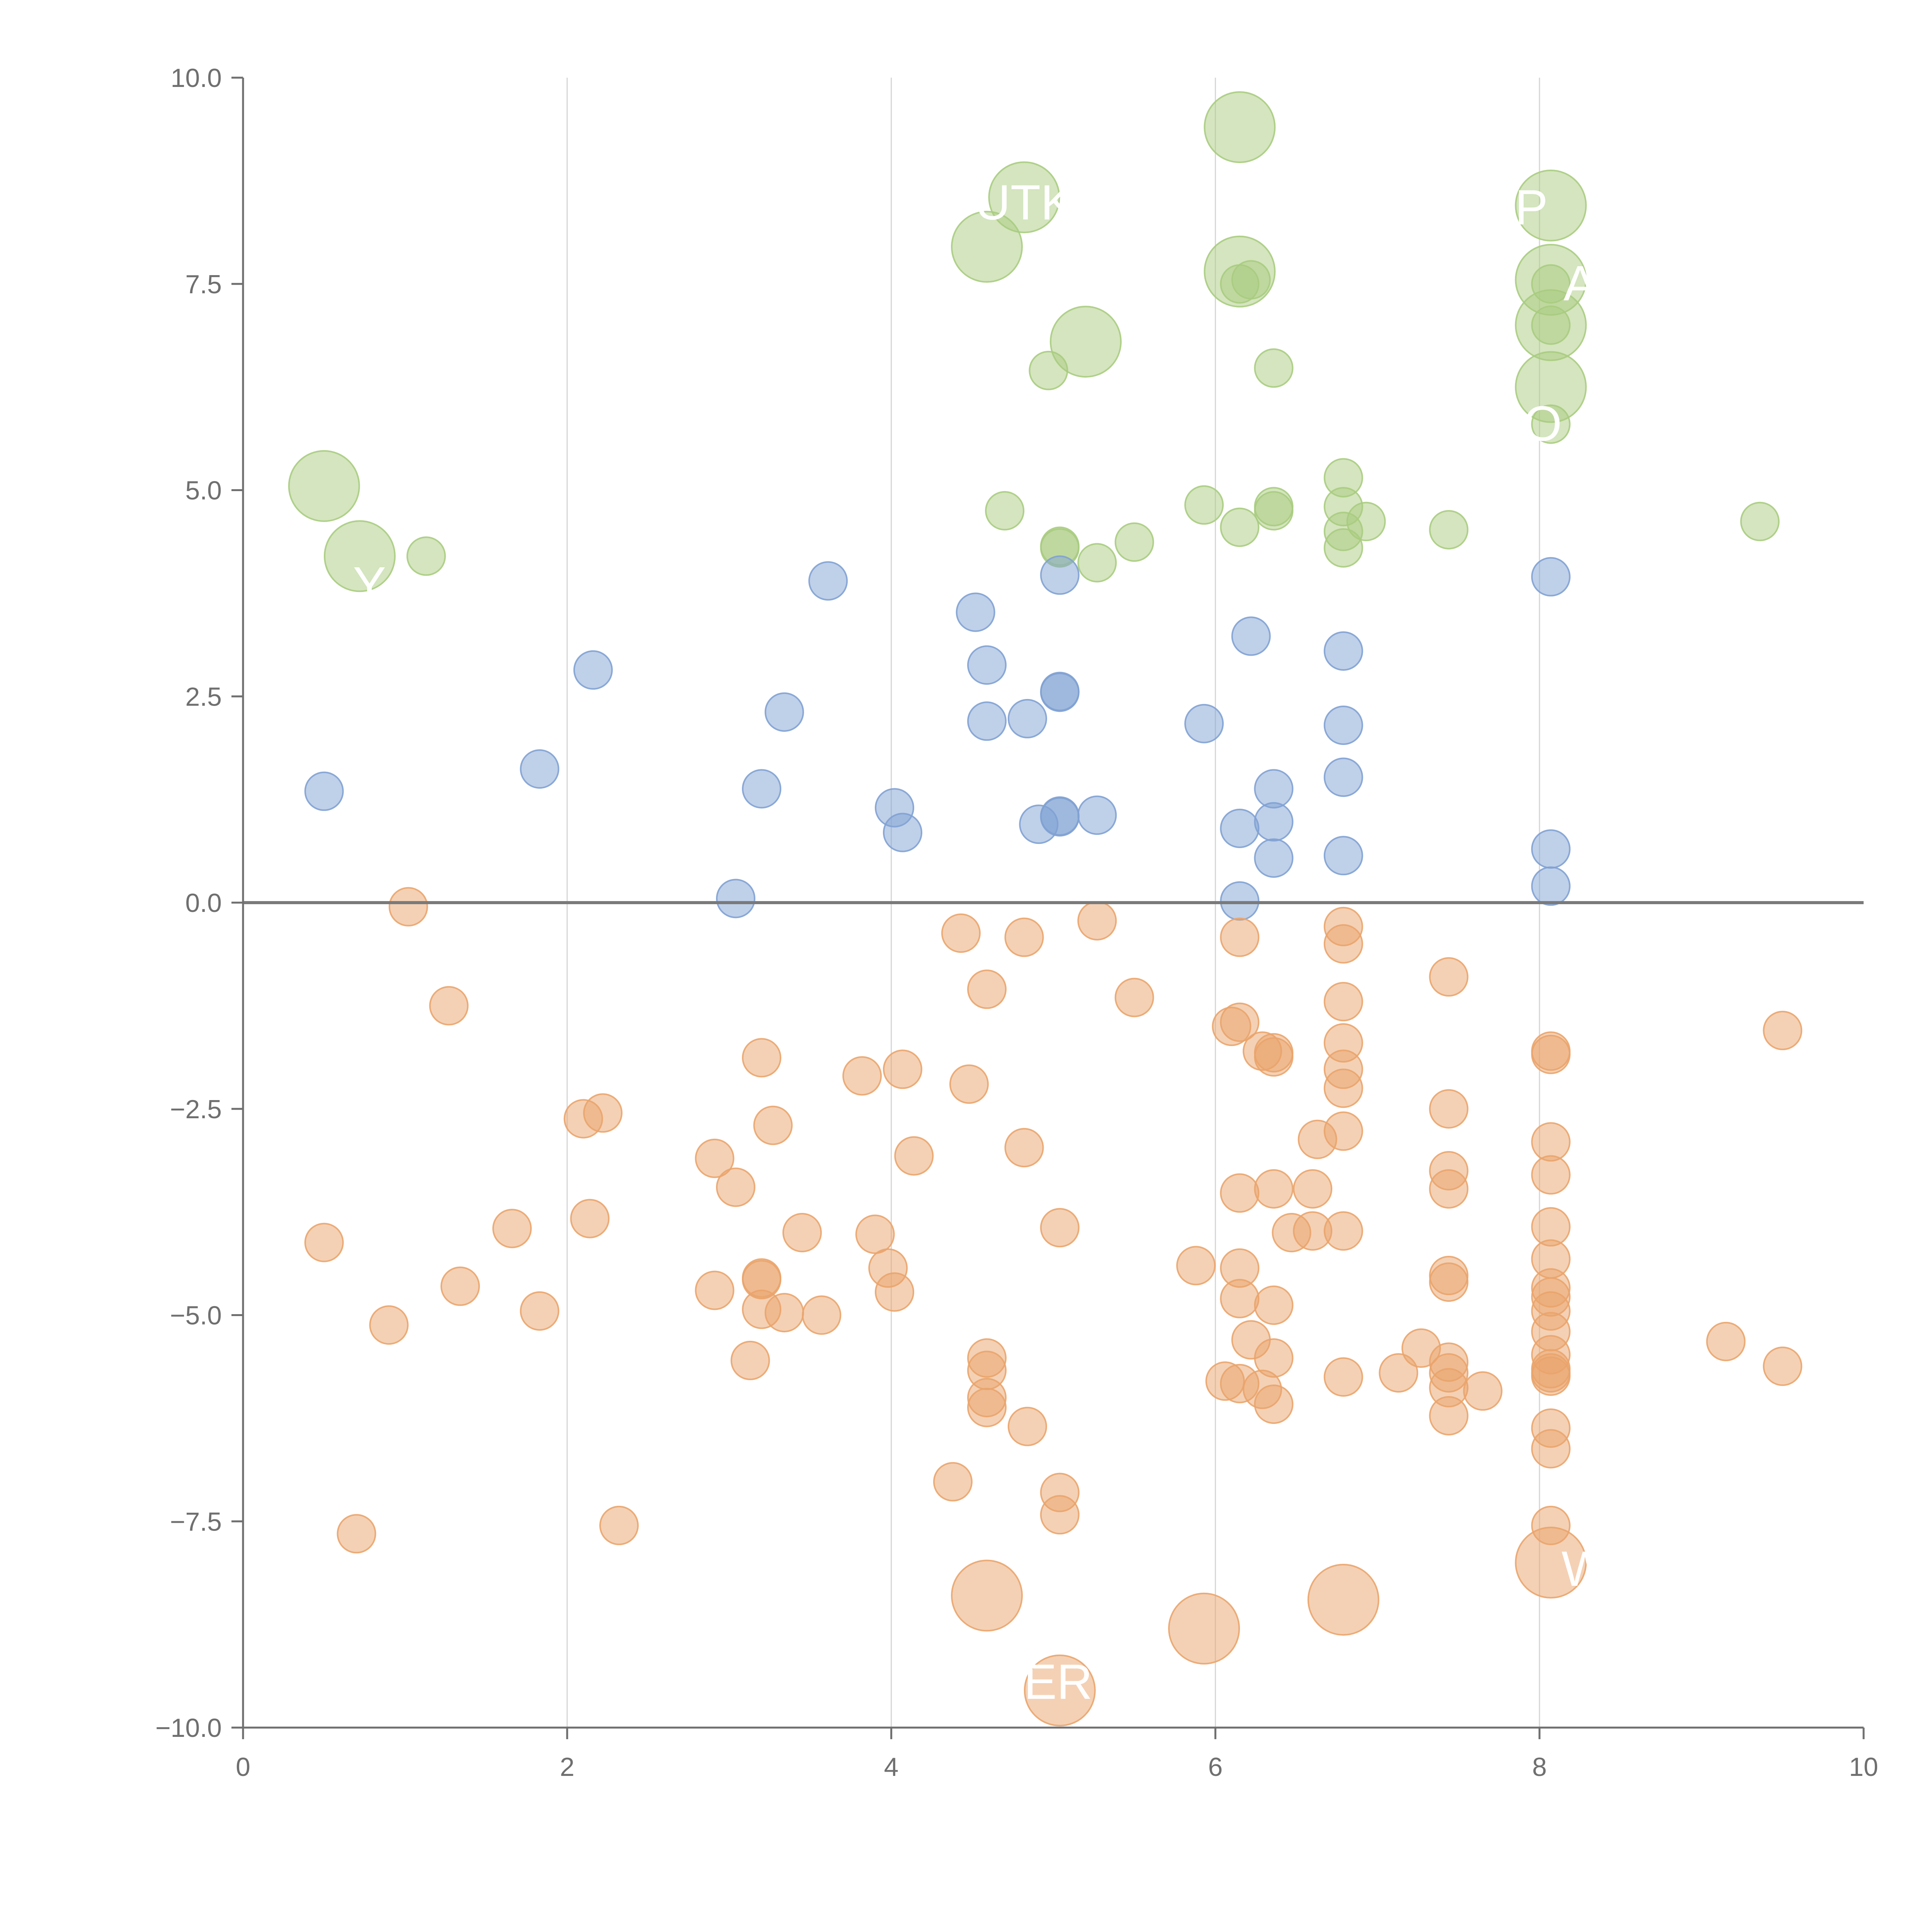  I want to click on point-label-4: Y, so click(369, 585).